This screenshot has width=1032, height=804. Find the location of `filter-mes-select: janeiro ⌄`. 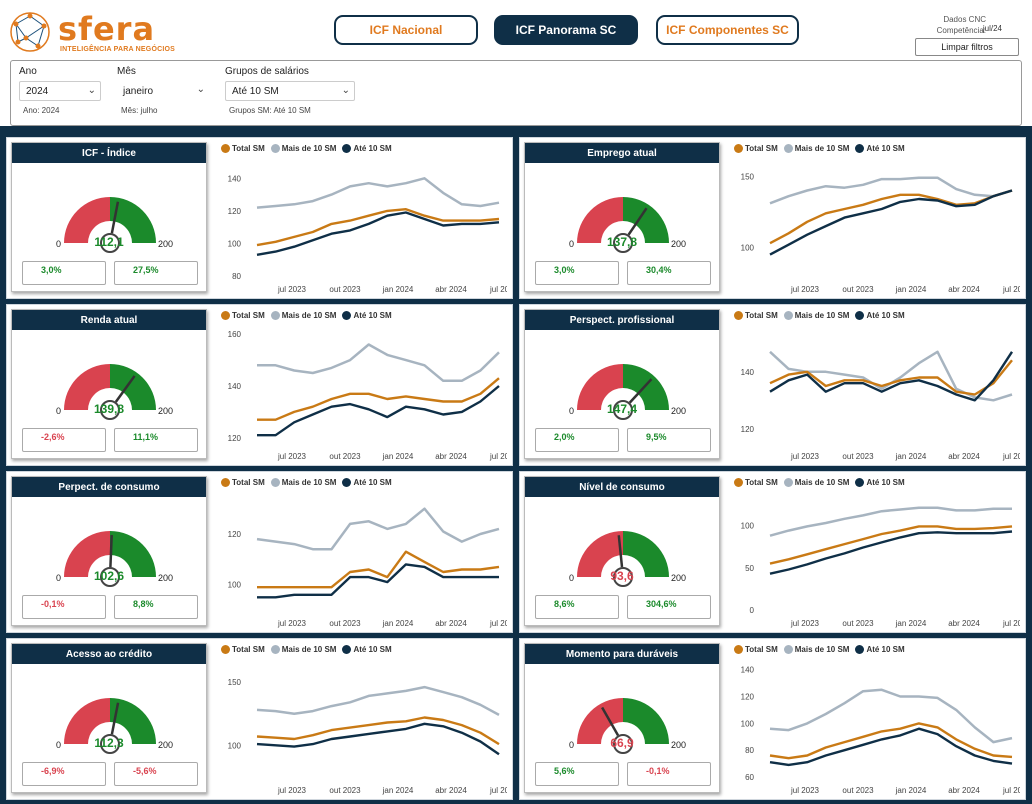

filter-mes-select: janeiro ⌄ is located at coordinates (163, 91).